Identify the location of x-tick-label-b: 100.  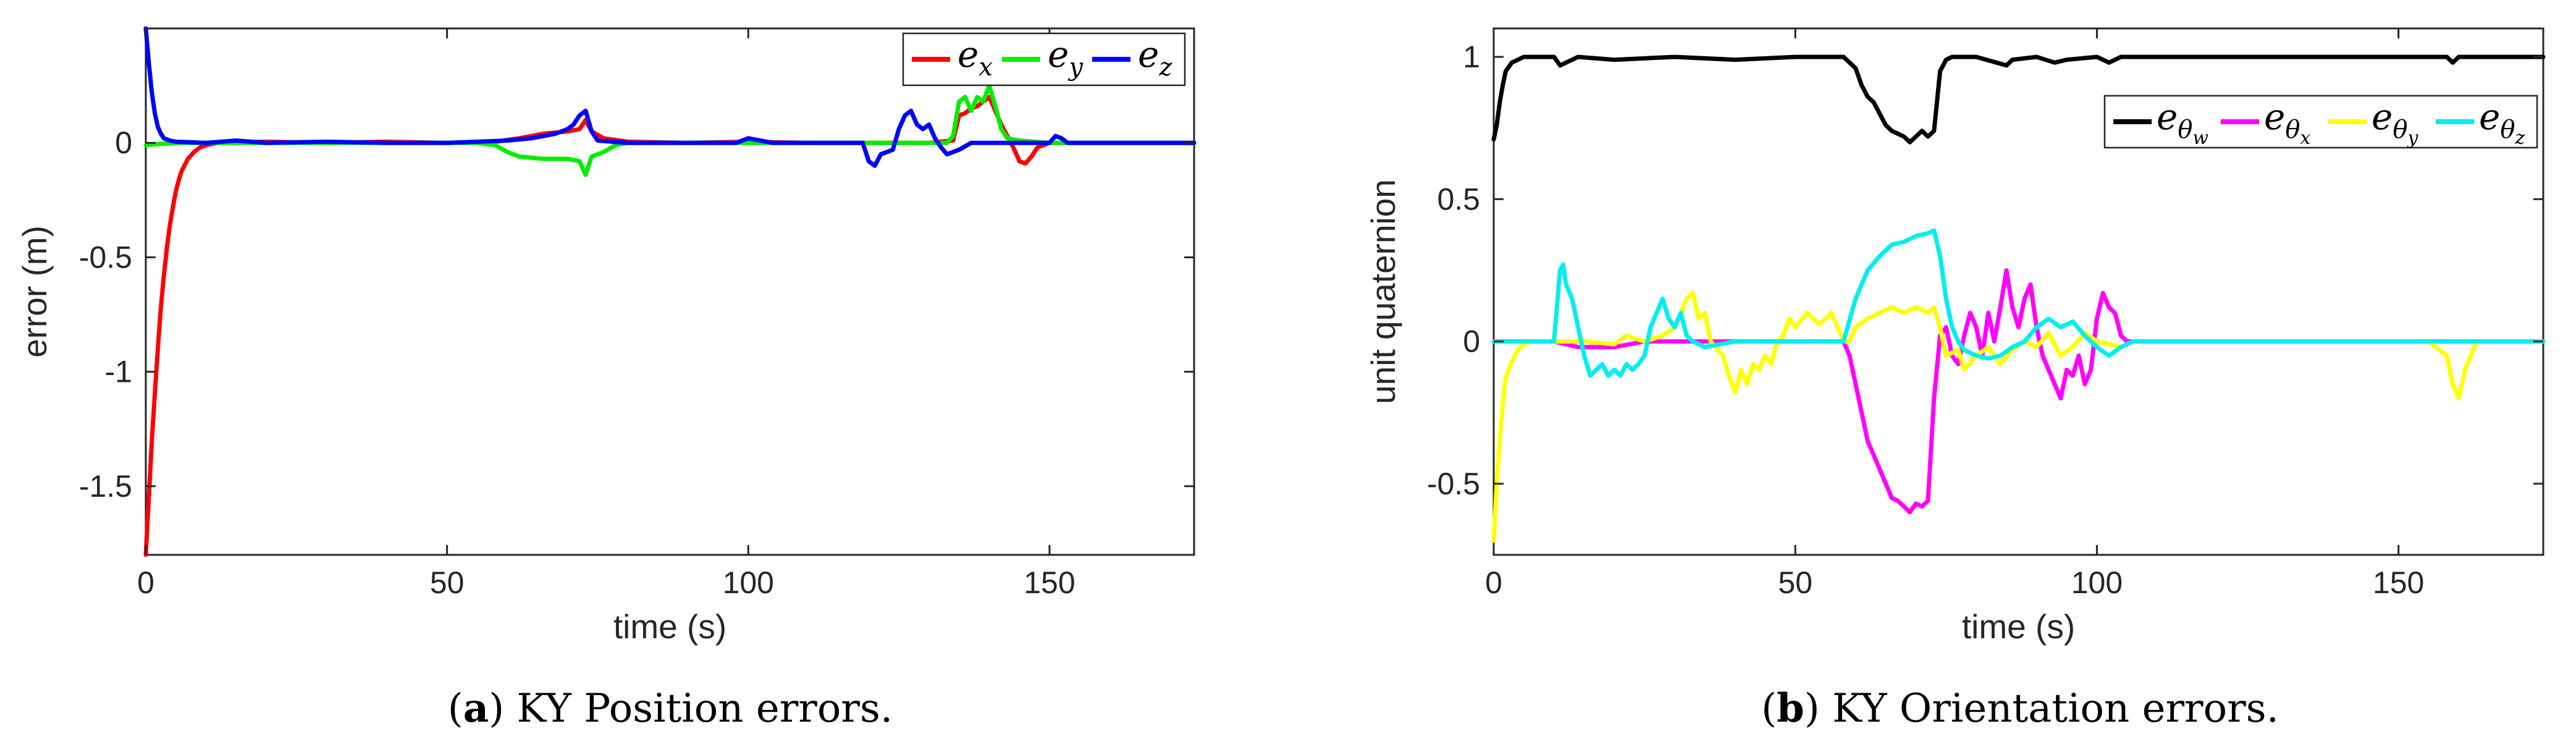
(2097, 582).